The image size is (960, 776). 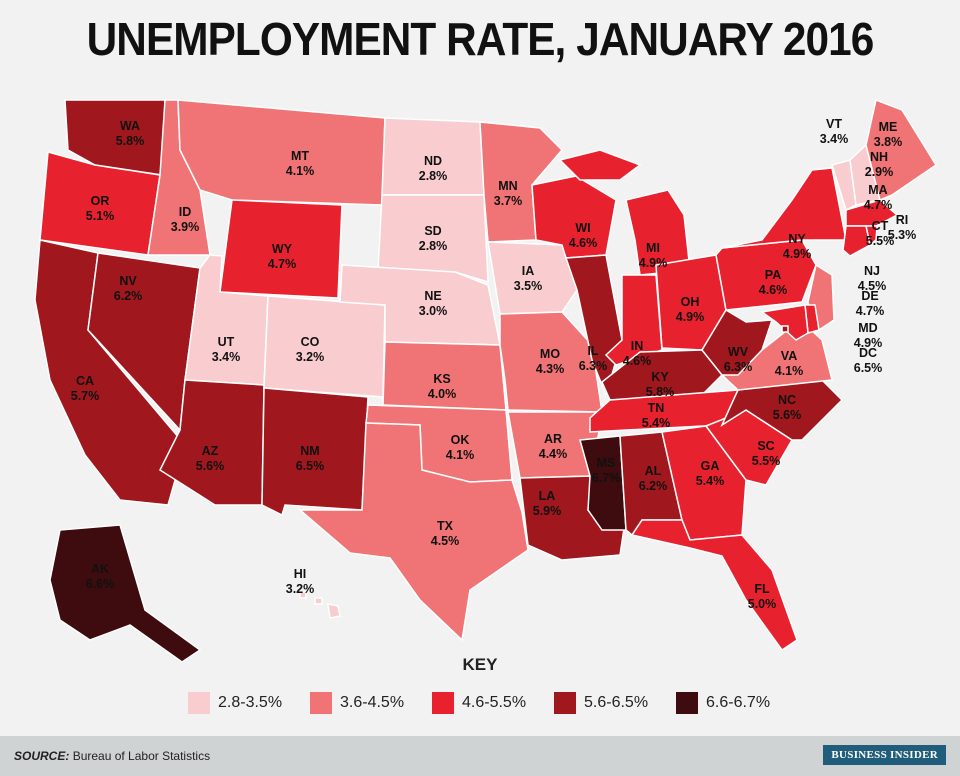 I want to click on state-abbr-label: TX, so click(x=445, y=526).